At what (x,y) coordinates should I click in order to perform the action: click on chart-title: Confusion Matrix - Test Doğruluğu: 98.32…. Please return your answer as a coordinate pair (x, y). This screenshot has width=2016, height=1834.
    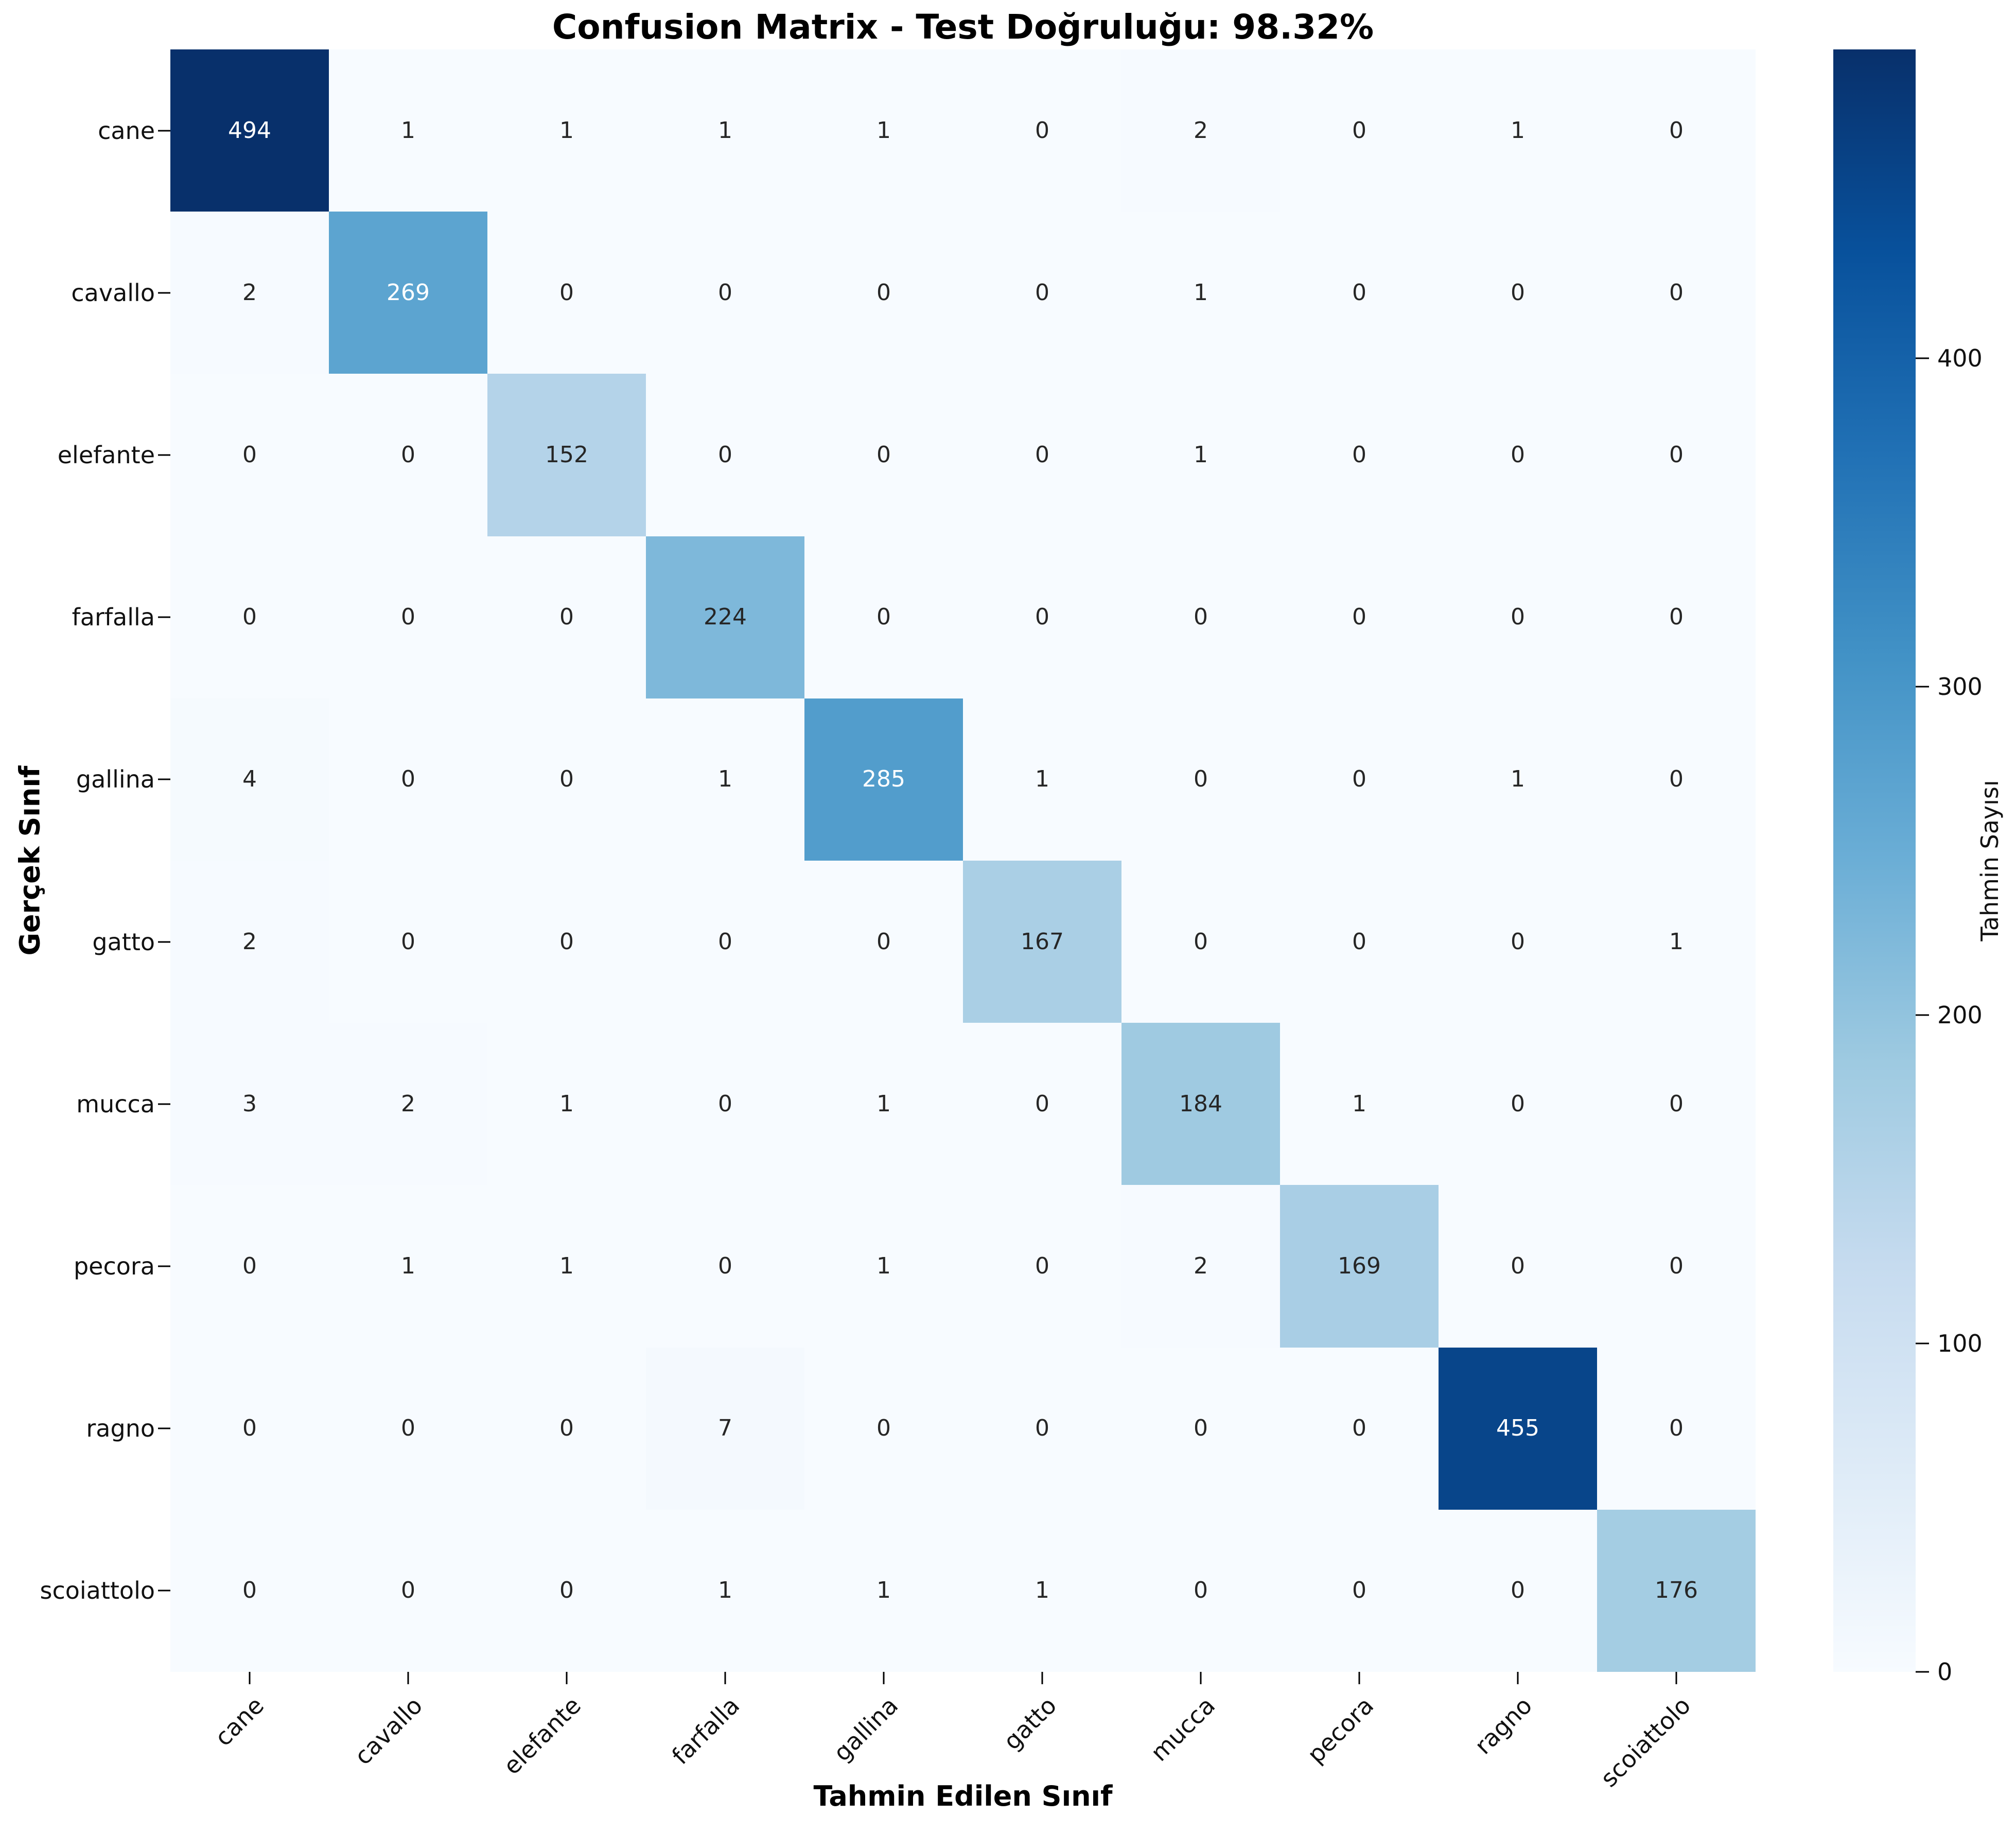
    Looking at the image, I should click on (963, 27).